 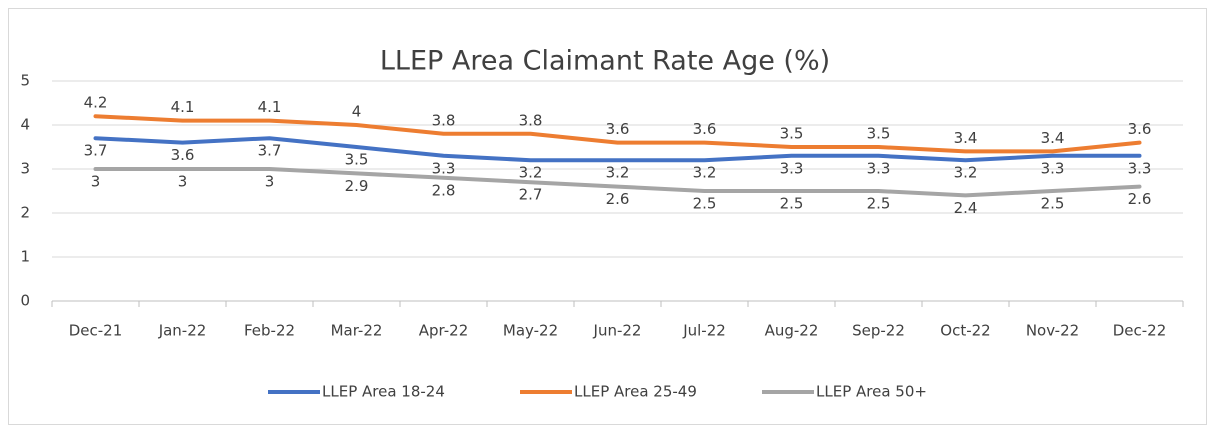 I want to click on legend-label: LLEP Area 25-49, so click(x=635, y=392).